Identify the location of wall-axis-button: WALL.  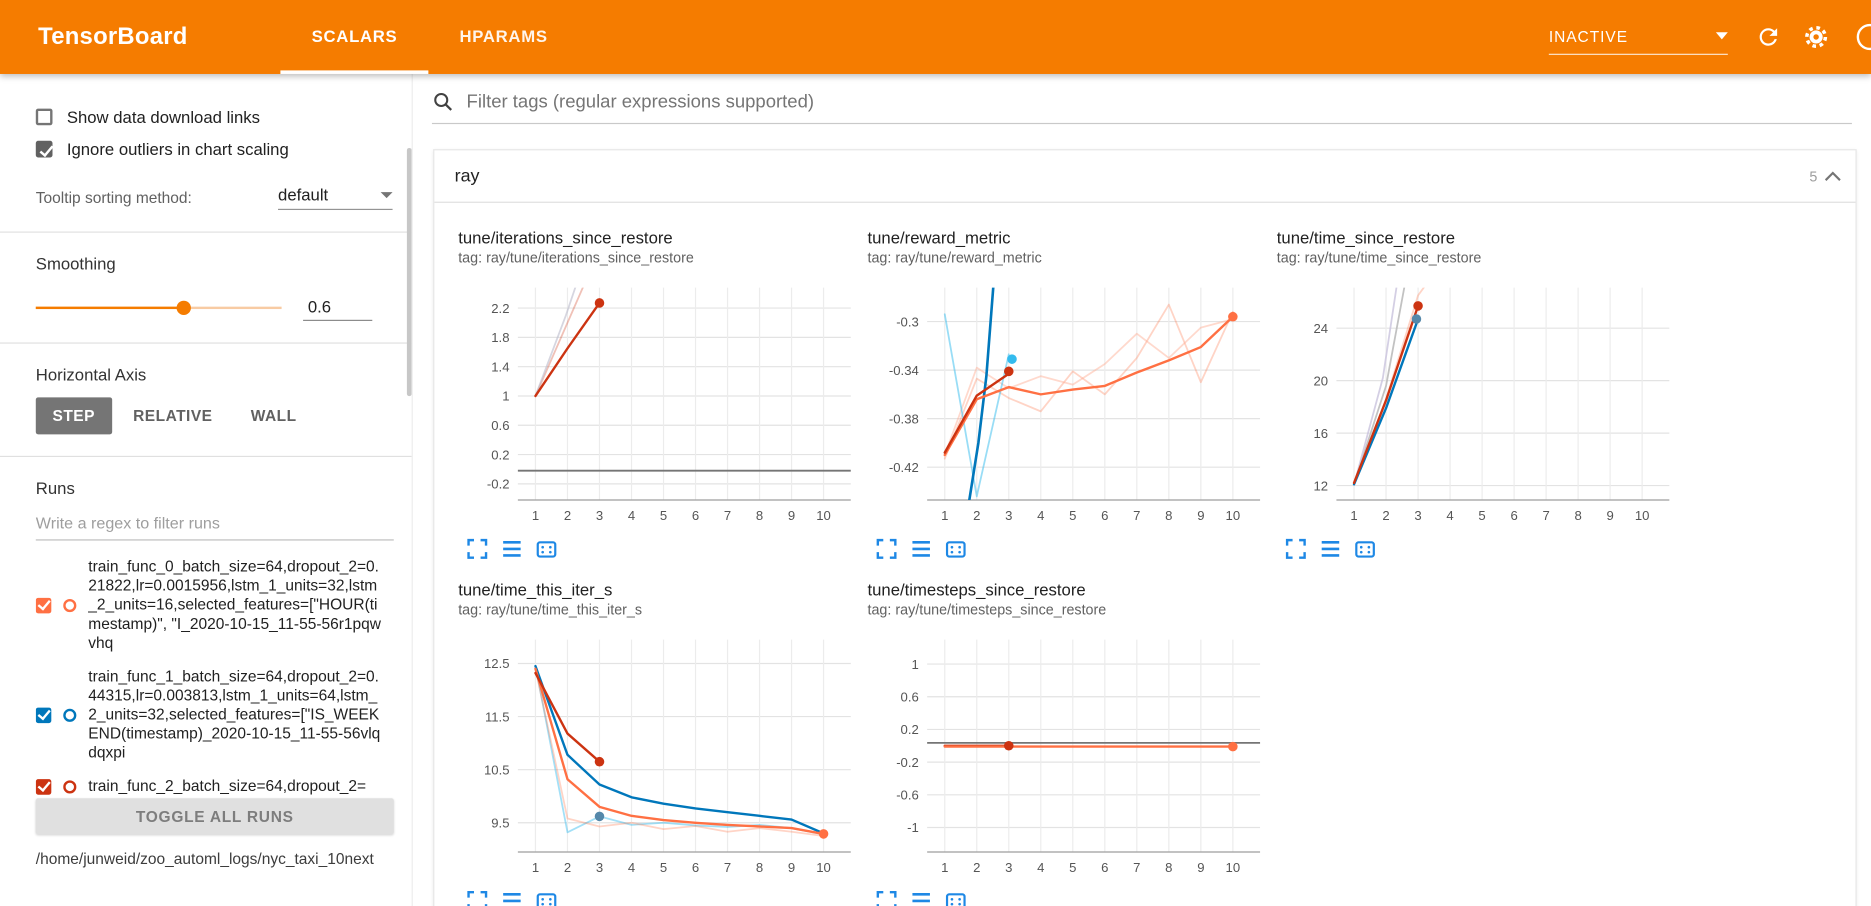
(273, 415).